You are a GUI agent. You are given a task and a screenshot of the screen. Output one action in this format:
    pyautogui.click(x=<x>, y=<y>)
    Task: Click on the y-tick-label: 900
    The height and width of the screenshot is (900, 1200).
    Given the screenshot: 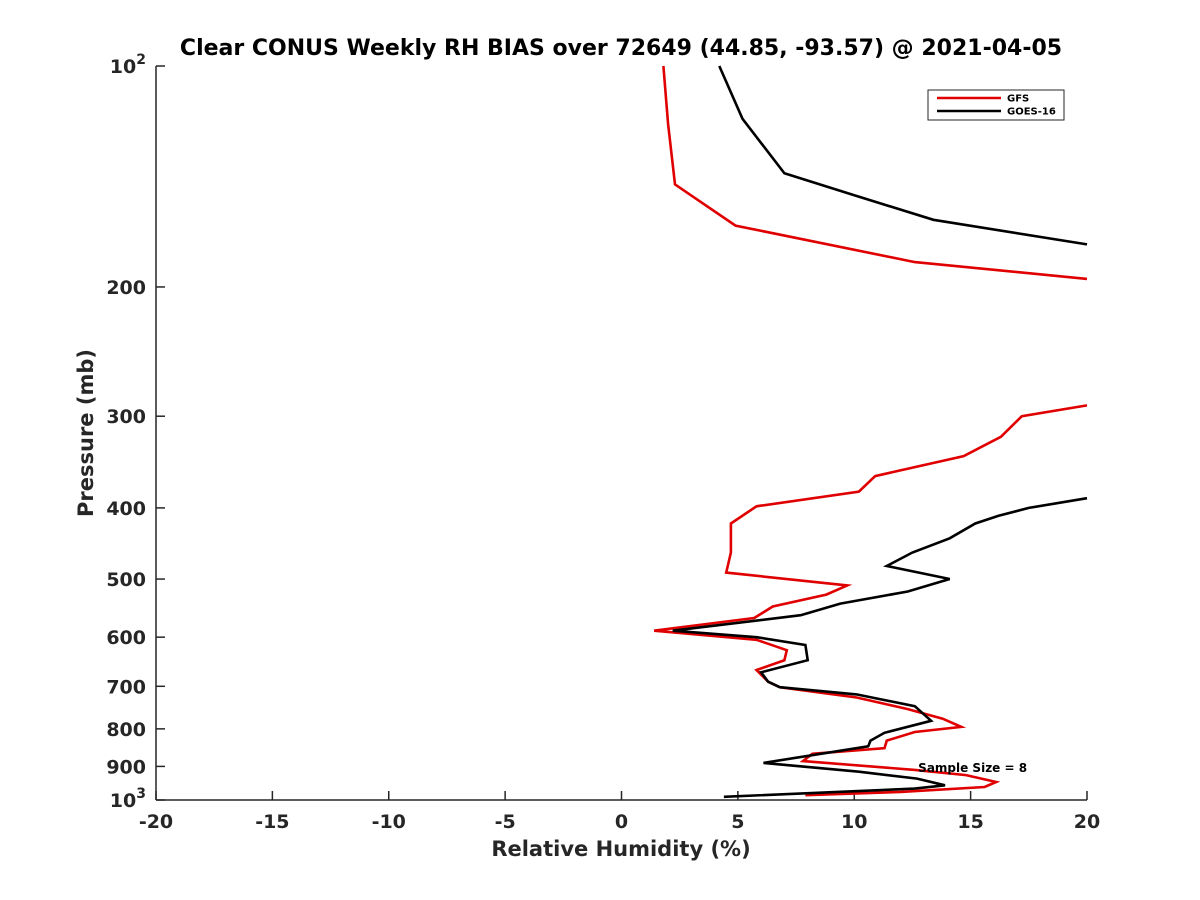 What is the action you would take?
    pyautogui.click(x=126, y=767)
    